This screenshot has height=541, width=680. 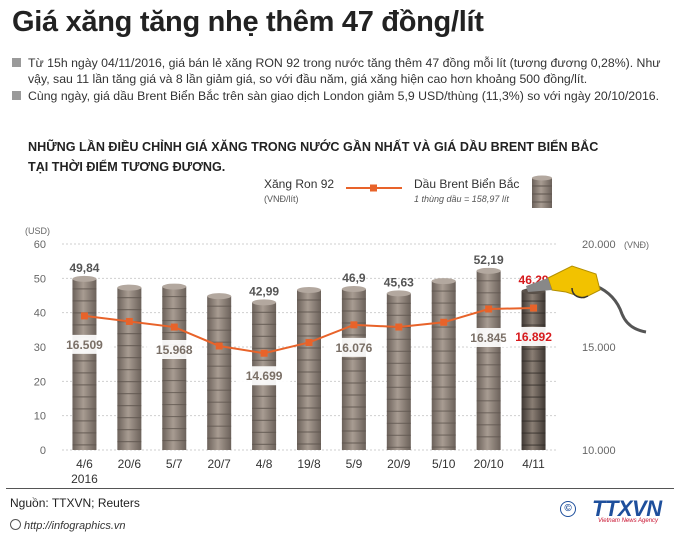 What do you see at coordinates (354, 278) in the screenshot?
I see `brent-value-label: 46,9` at bounding box center [354, 278].